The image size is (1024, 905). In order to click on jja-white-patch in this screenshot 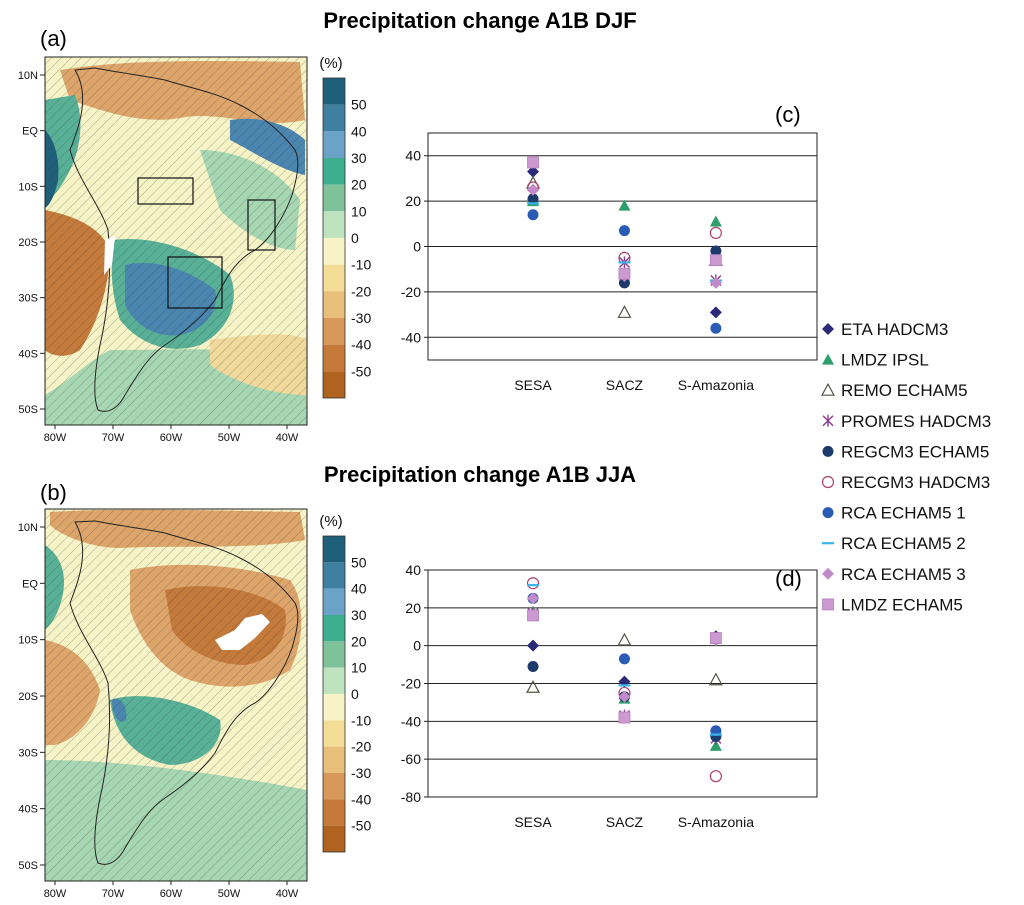, I will do `click(242, 632)`.